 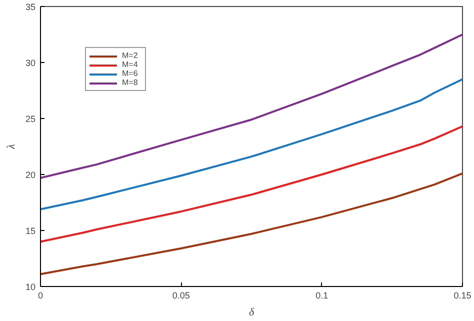 I want to click on y-tick-label: 30, so click(x=30, y=63).